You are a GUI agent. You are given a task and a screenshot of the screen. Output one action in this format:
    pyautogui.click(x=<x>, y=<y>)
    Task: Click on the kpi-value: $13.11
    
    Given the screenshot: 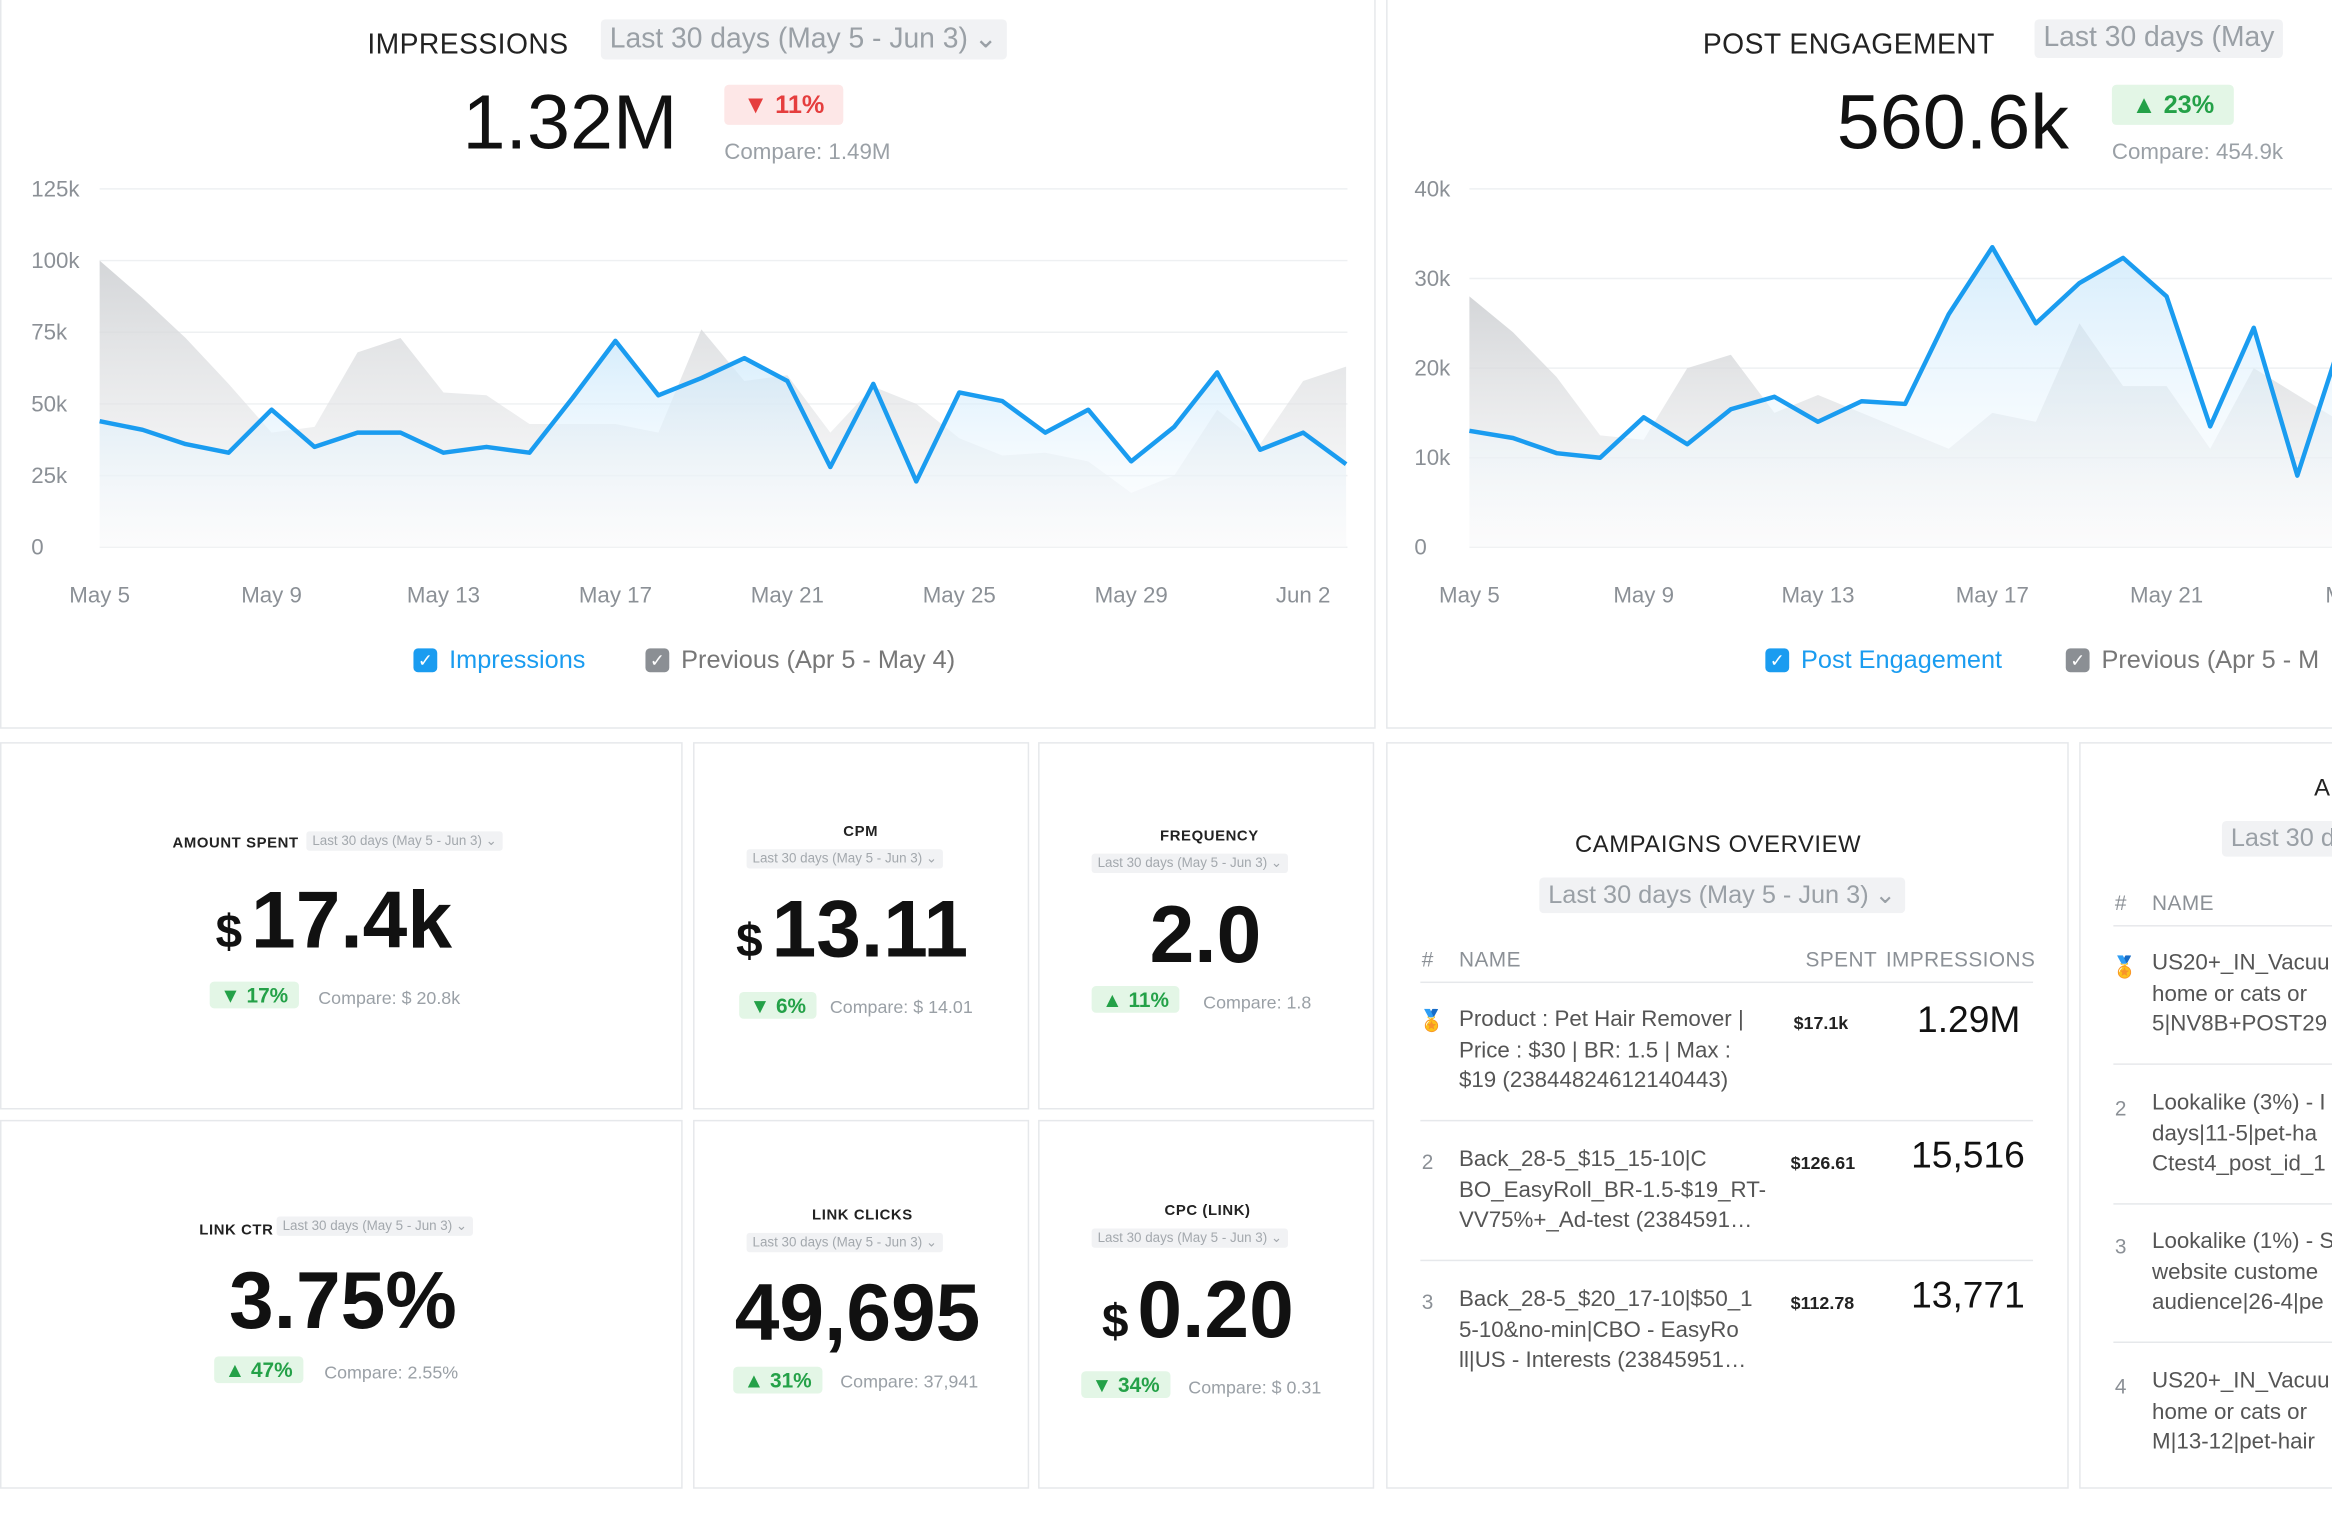 What is the action you would take?
    pyautogui.click(x=852, y=929)
    